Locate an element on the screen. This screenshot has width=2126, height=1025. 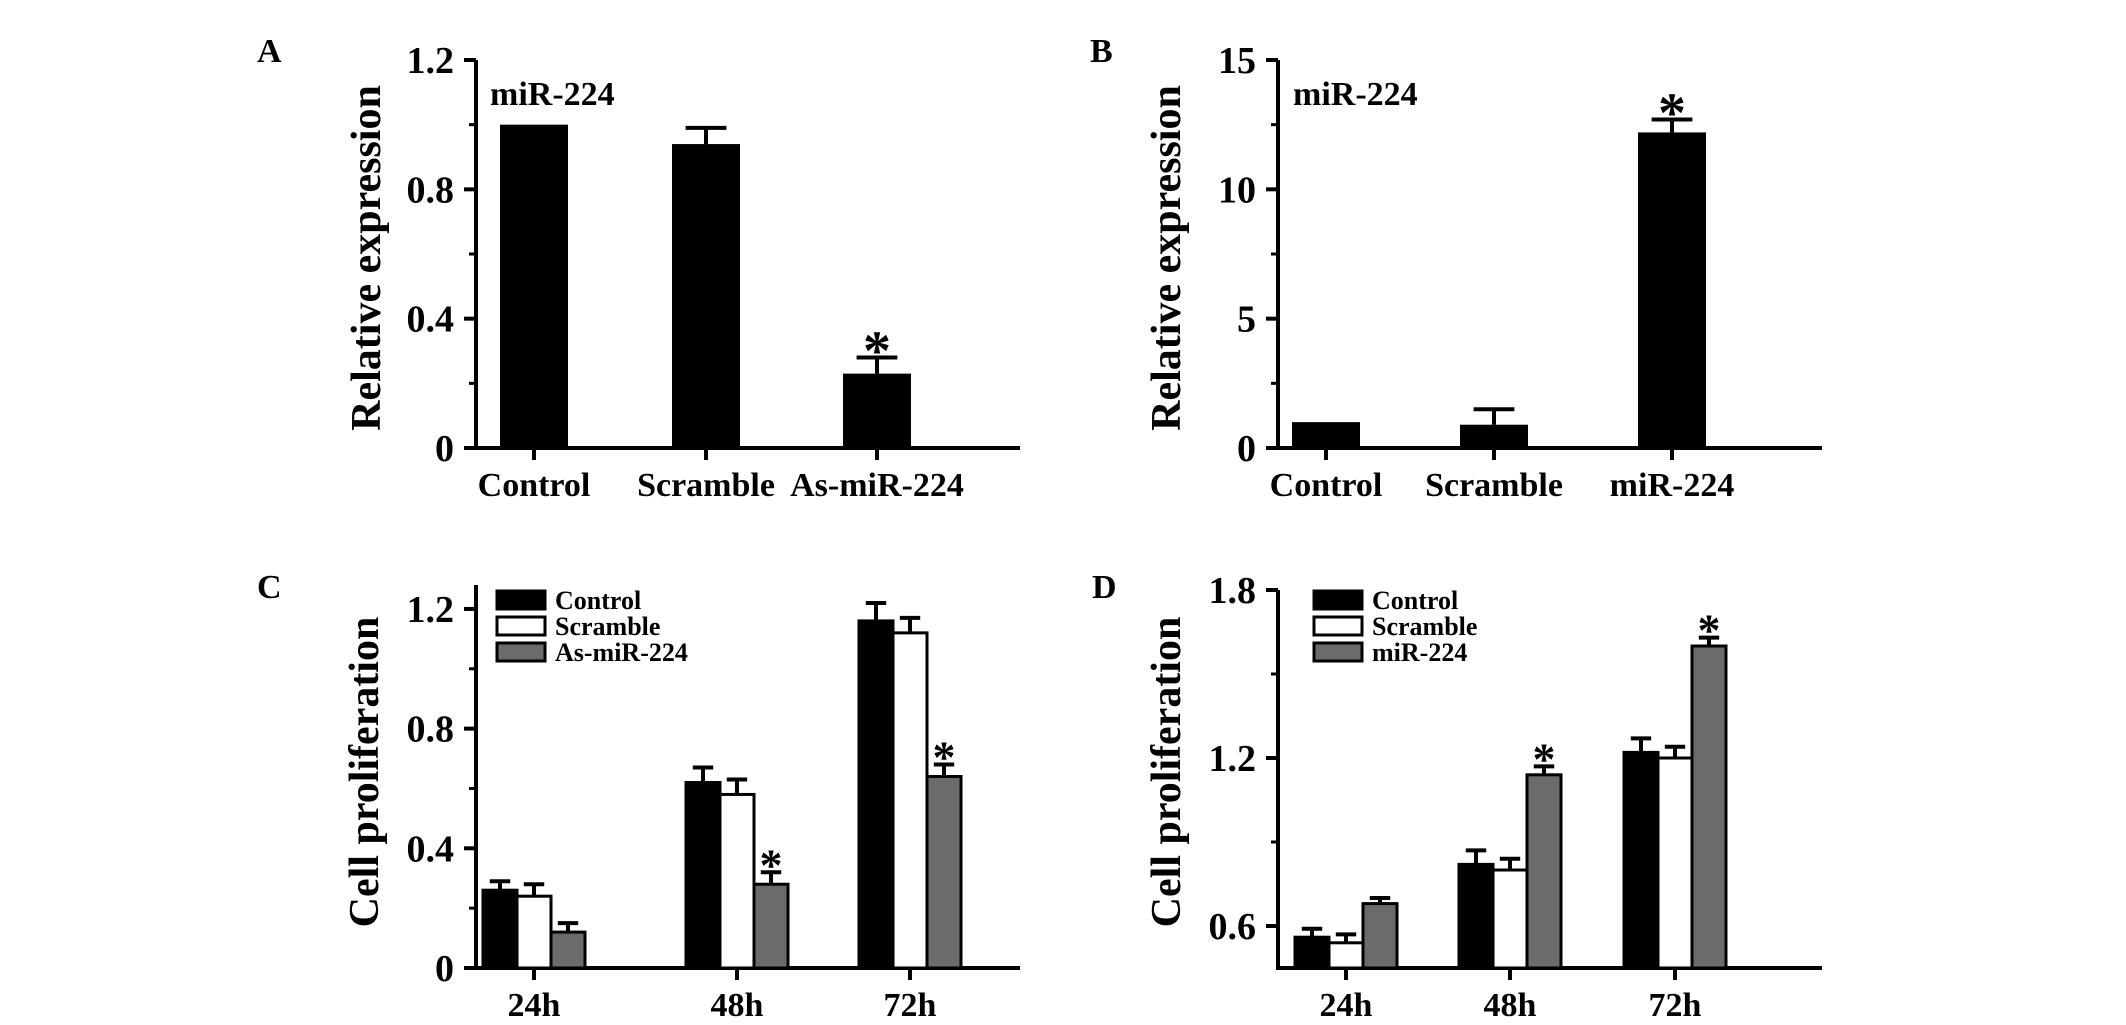
y-tick-label: 15 is located at coordinates (1237, 61).